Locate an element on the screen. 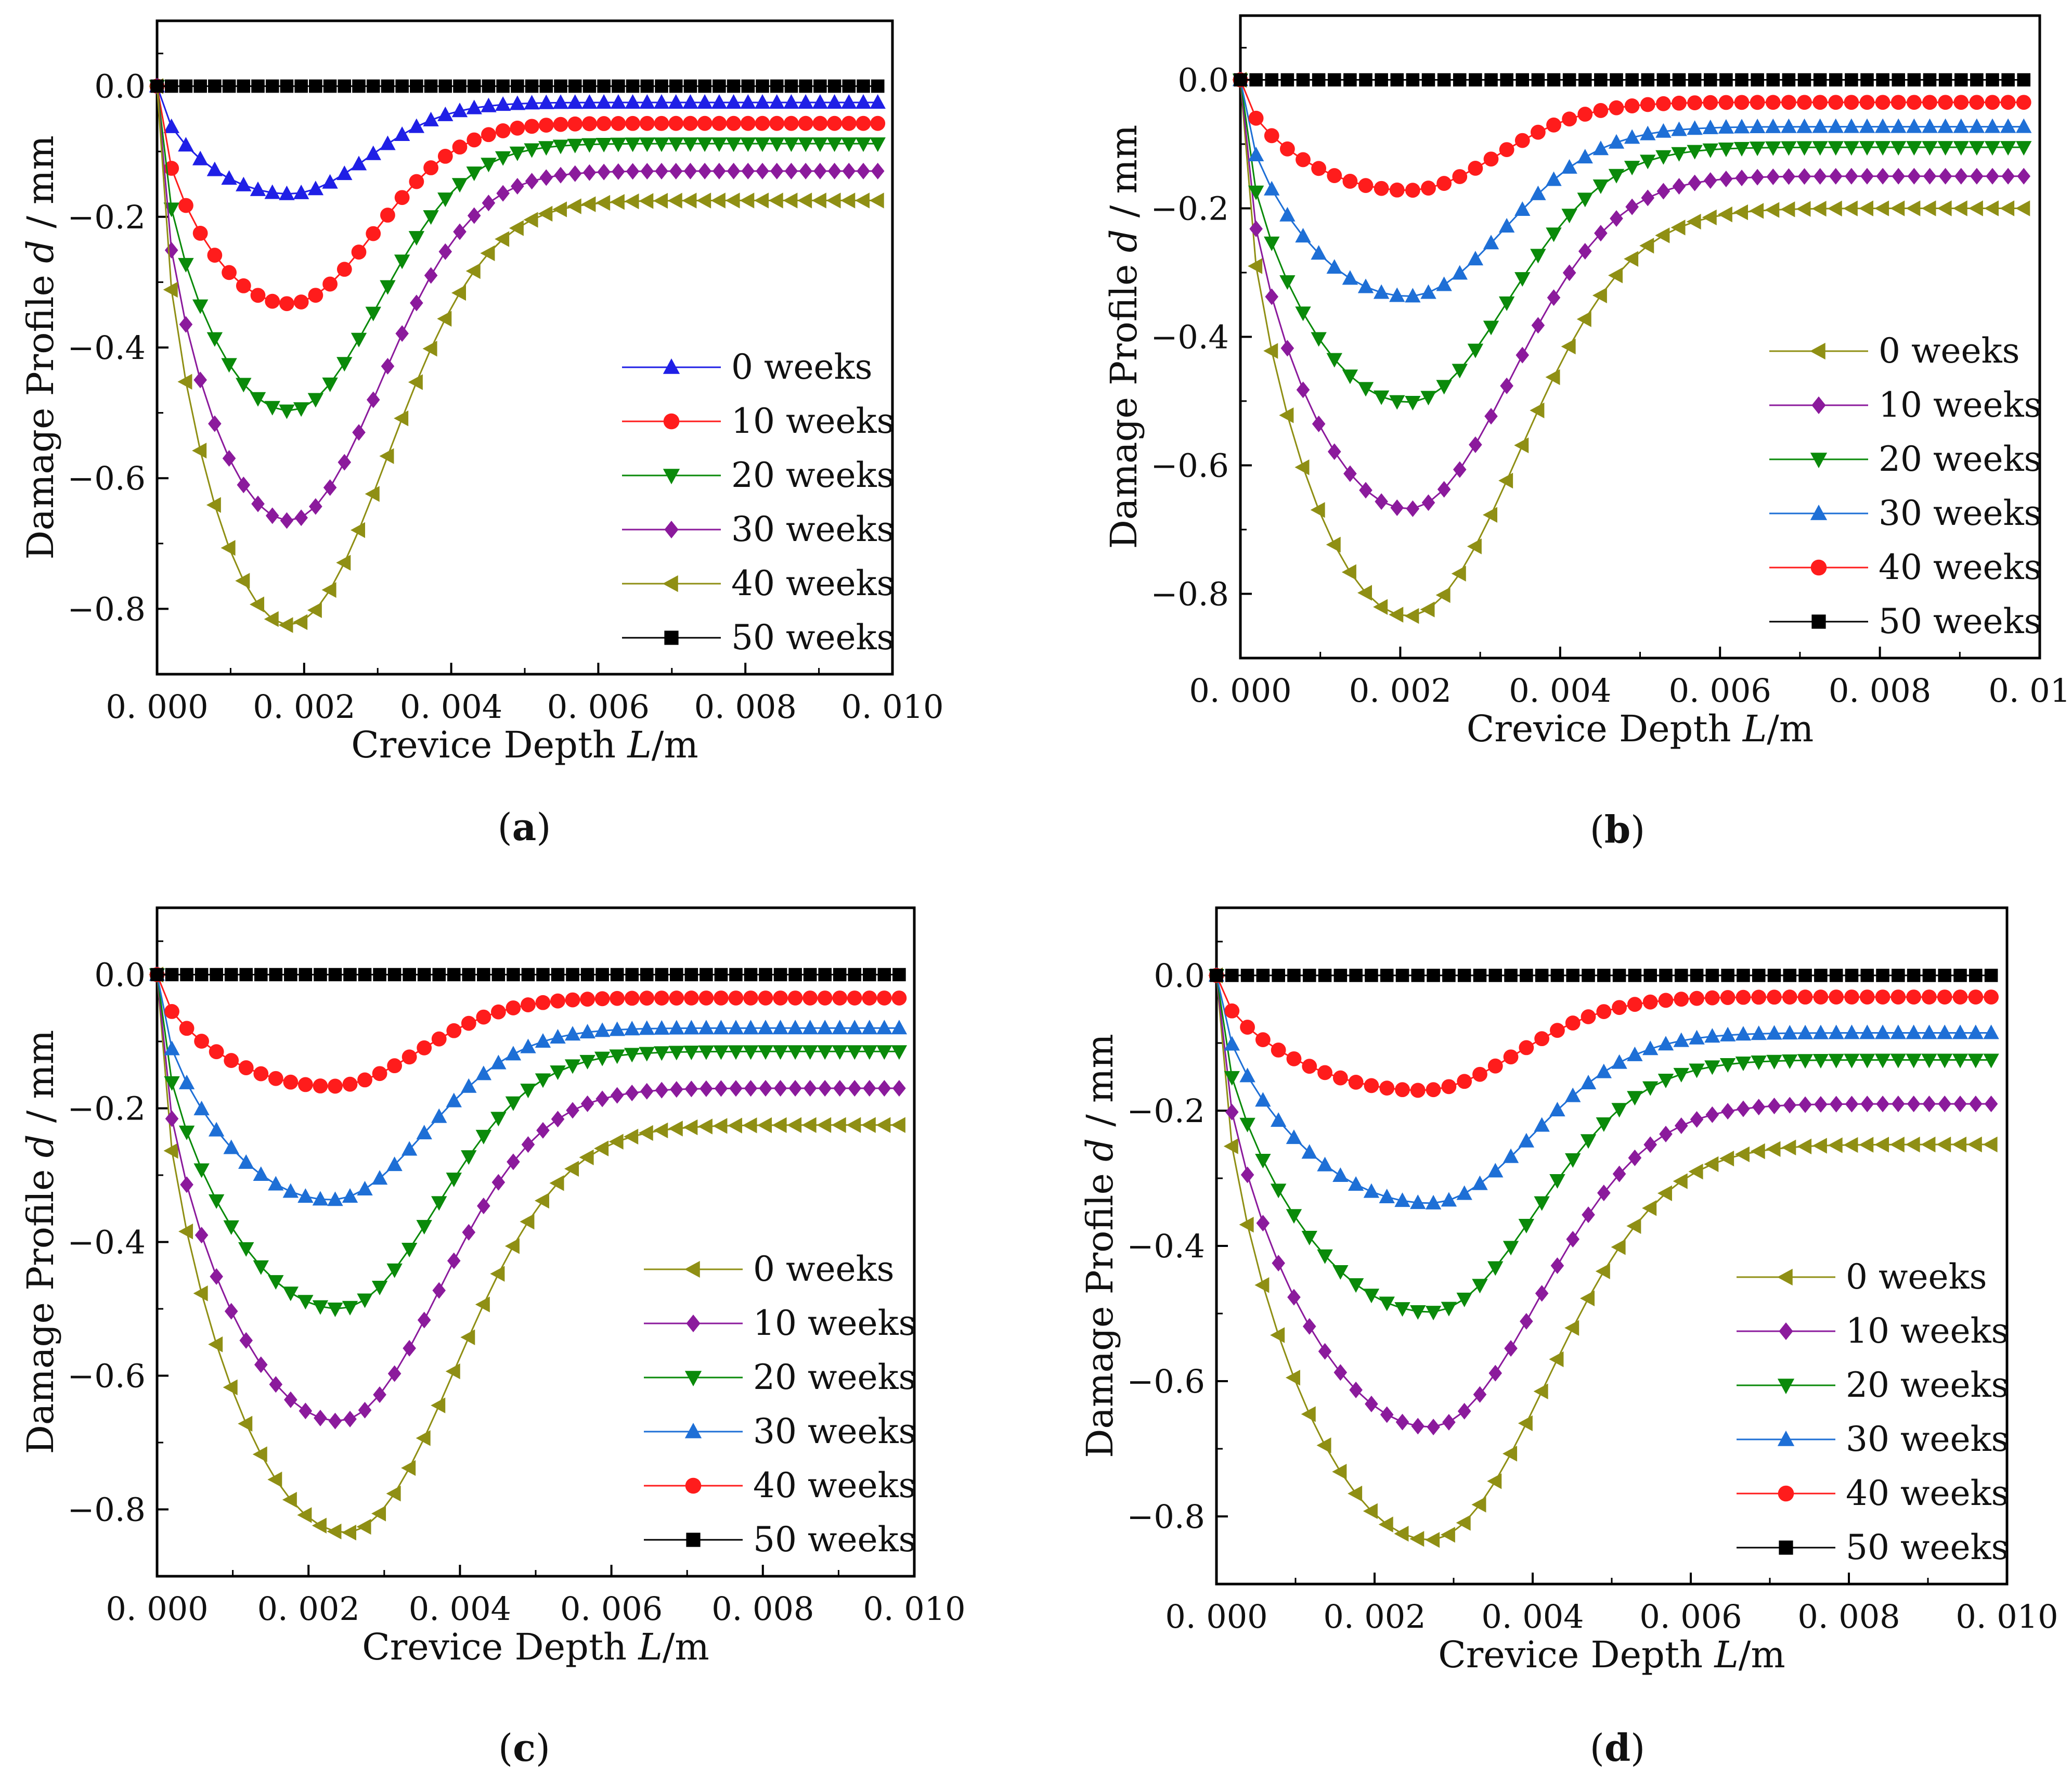 This screenshot has width=2072, height=1776. y-tick-label: −0.8 is located at coordinates (1190, 594).